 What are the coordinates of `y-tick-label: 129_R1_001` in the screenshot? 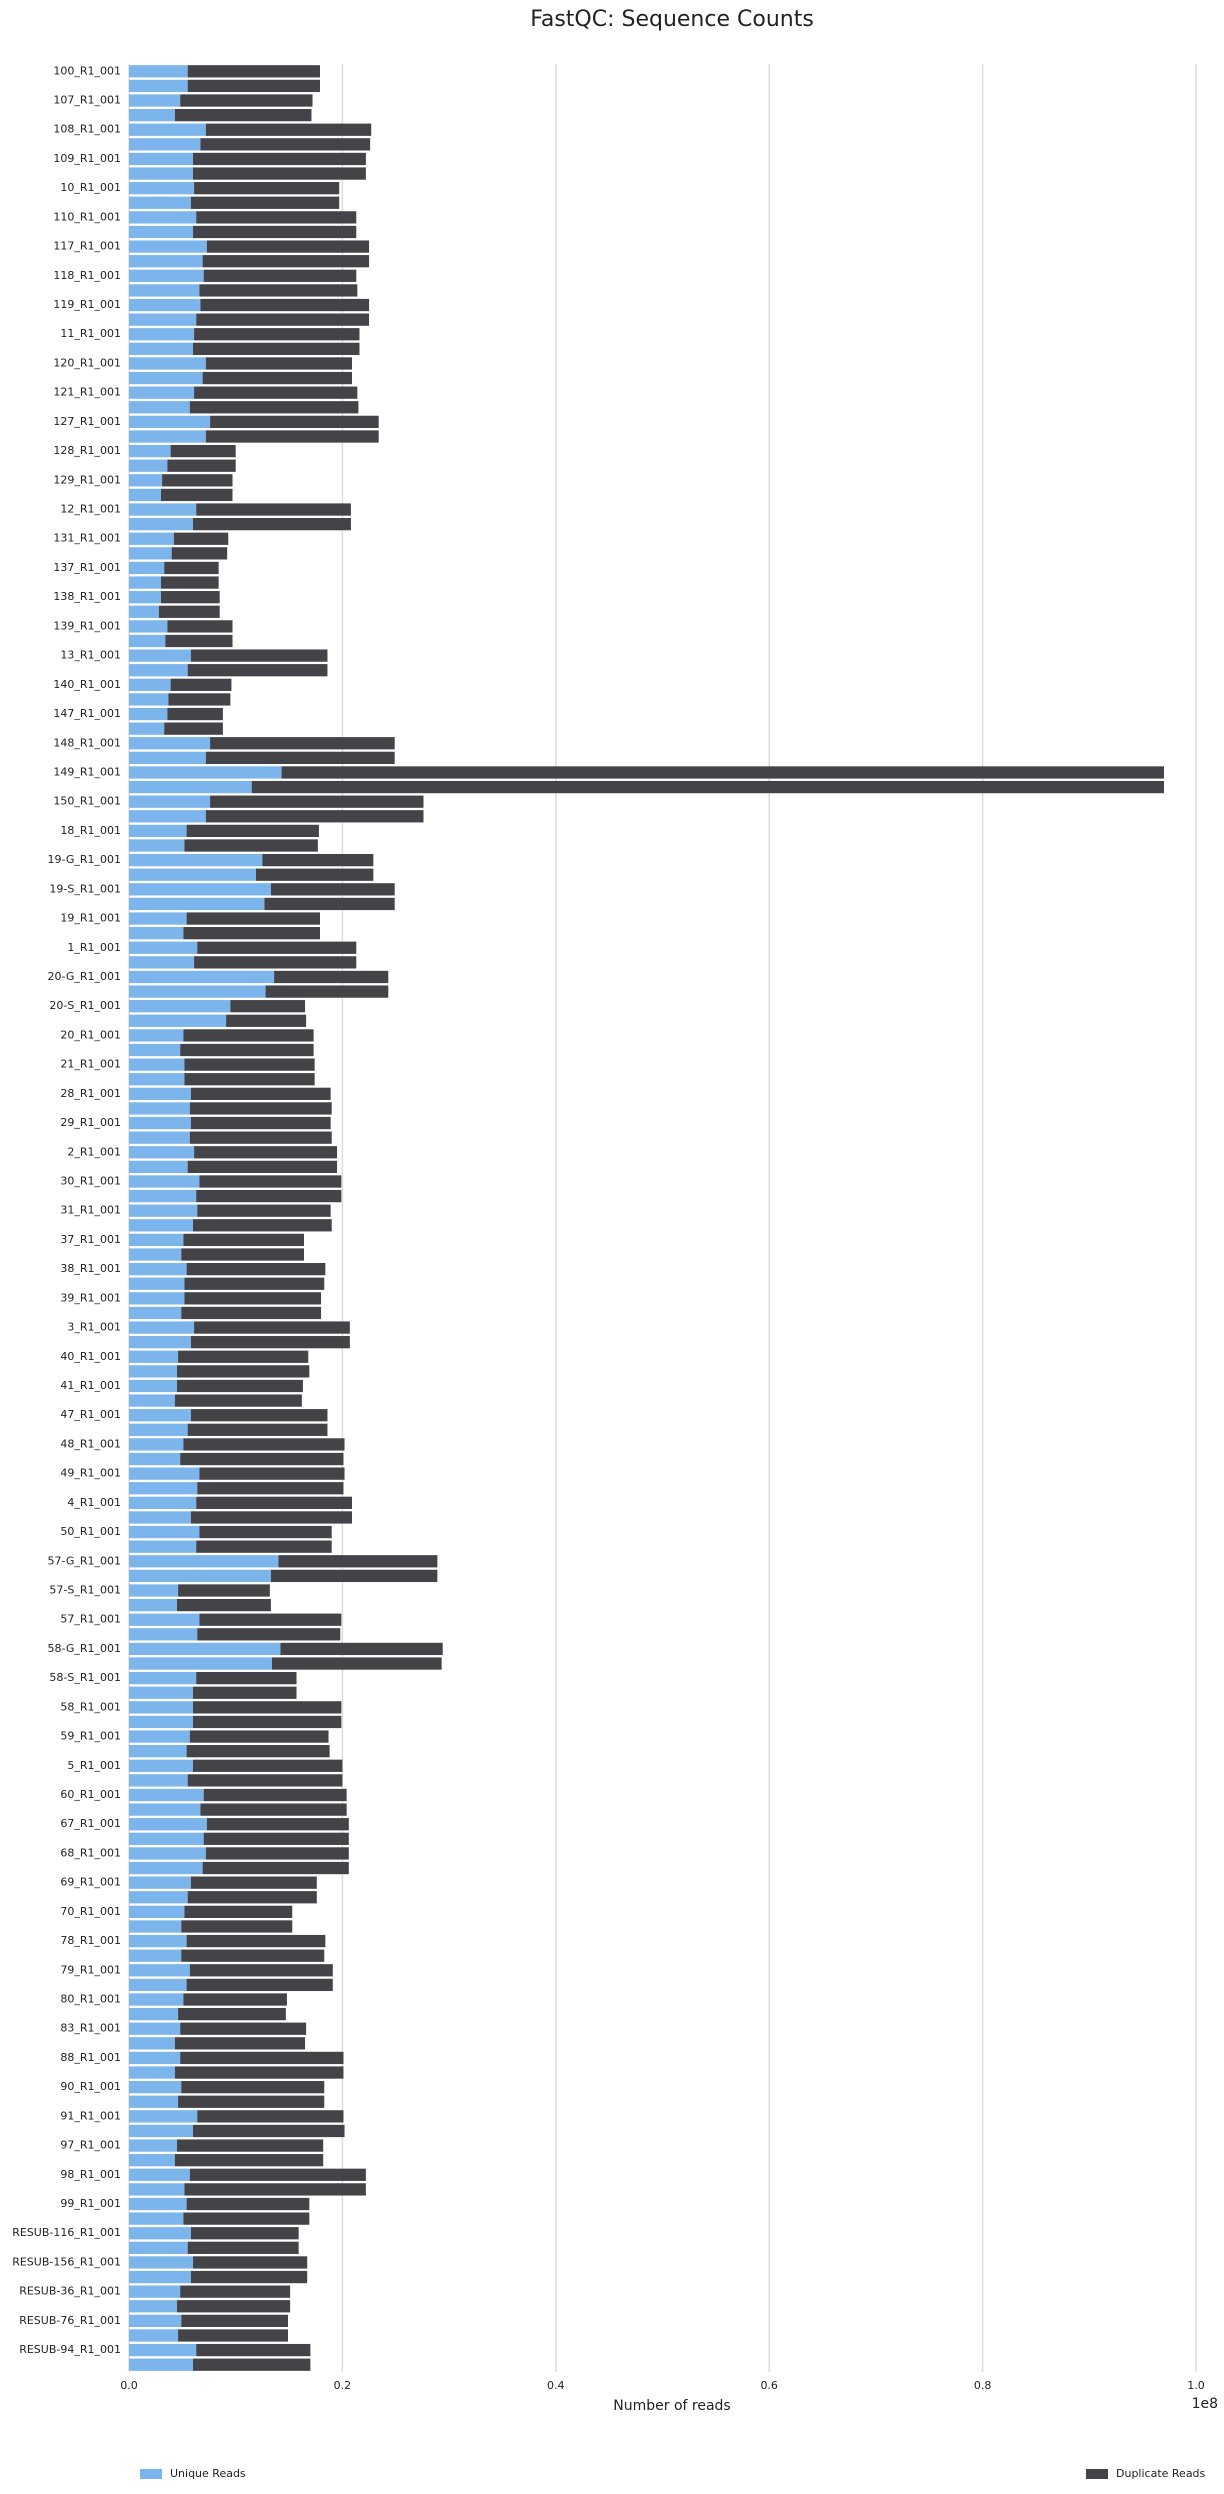 It's located at (87, 479).